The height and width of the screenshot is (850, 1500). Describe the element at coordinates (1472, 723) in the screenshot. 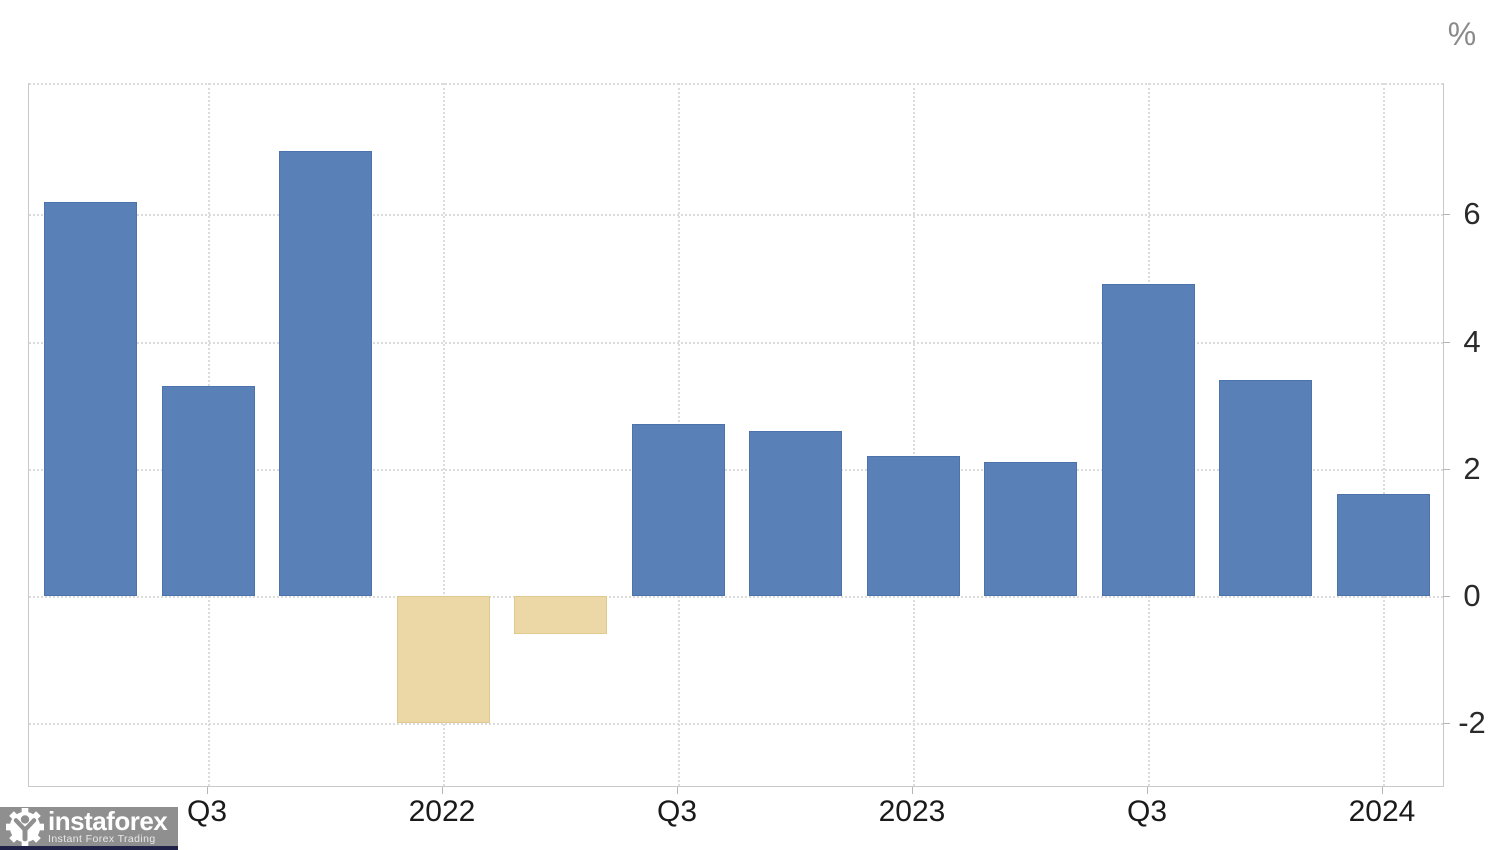

I see `y-tick-label--2: -2` at that location.